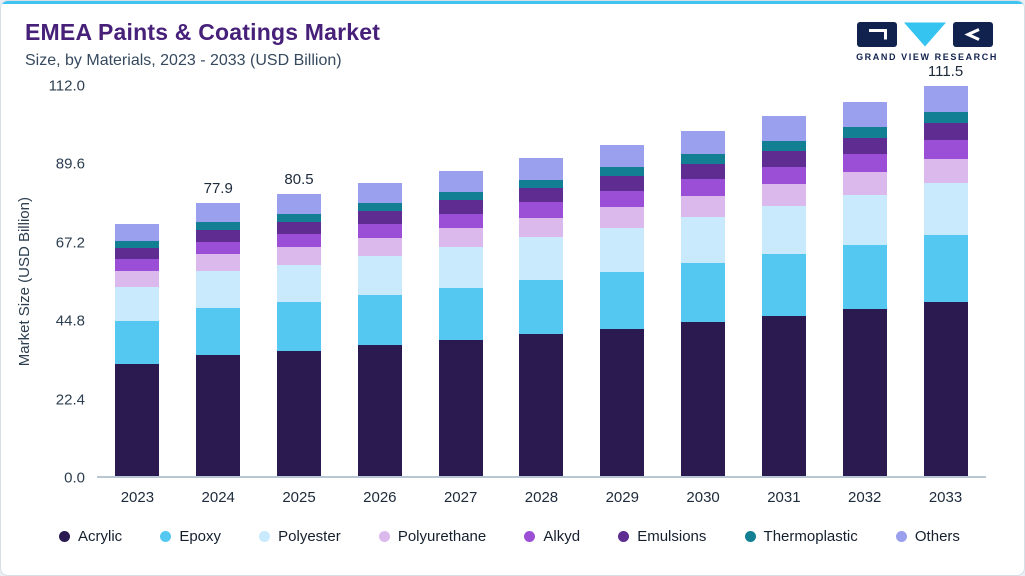 This screenshot has height=576, width=1025. I want to click on stacked-bar-2028, so click(541, 316).